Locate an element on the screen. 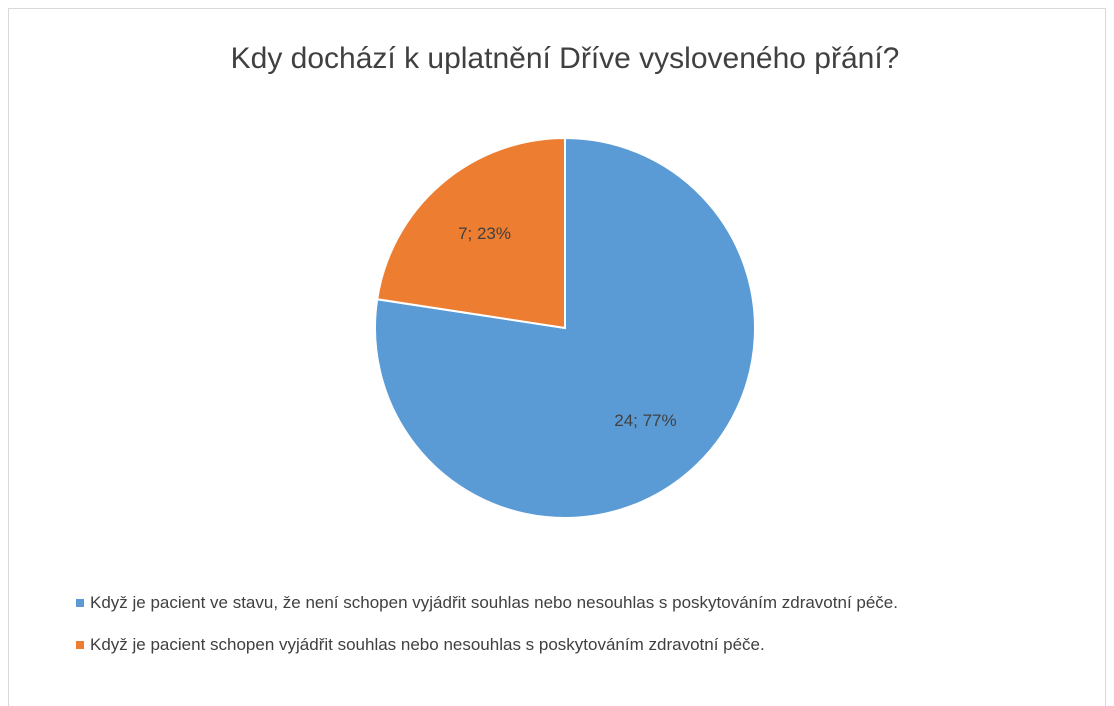  data-label: 24; 77% is located at coordinates (645, 420).